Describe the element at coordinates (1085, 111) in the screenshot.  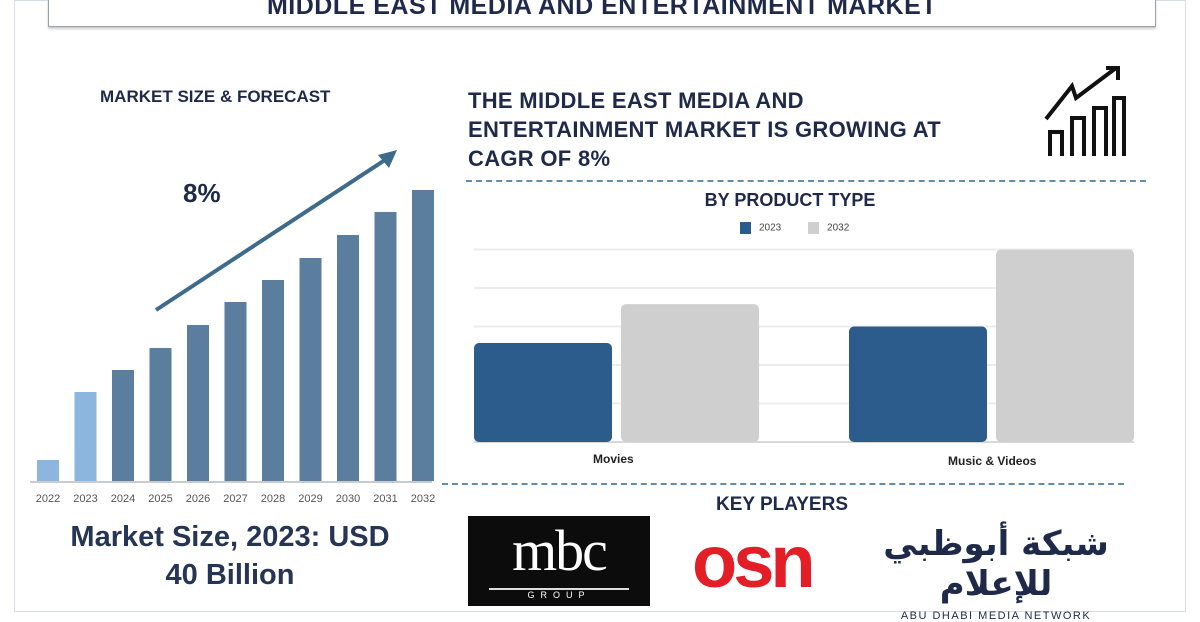
I see `growth-chart-icon` at that location.